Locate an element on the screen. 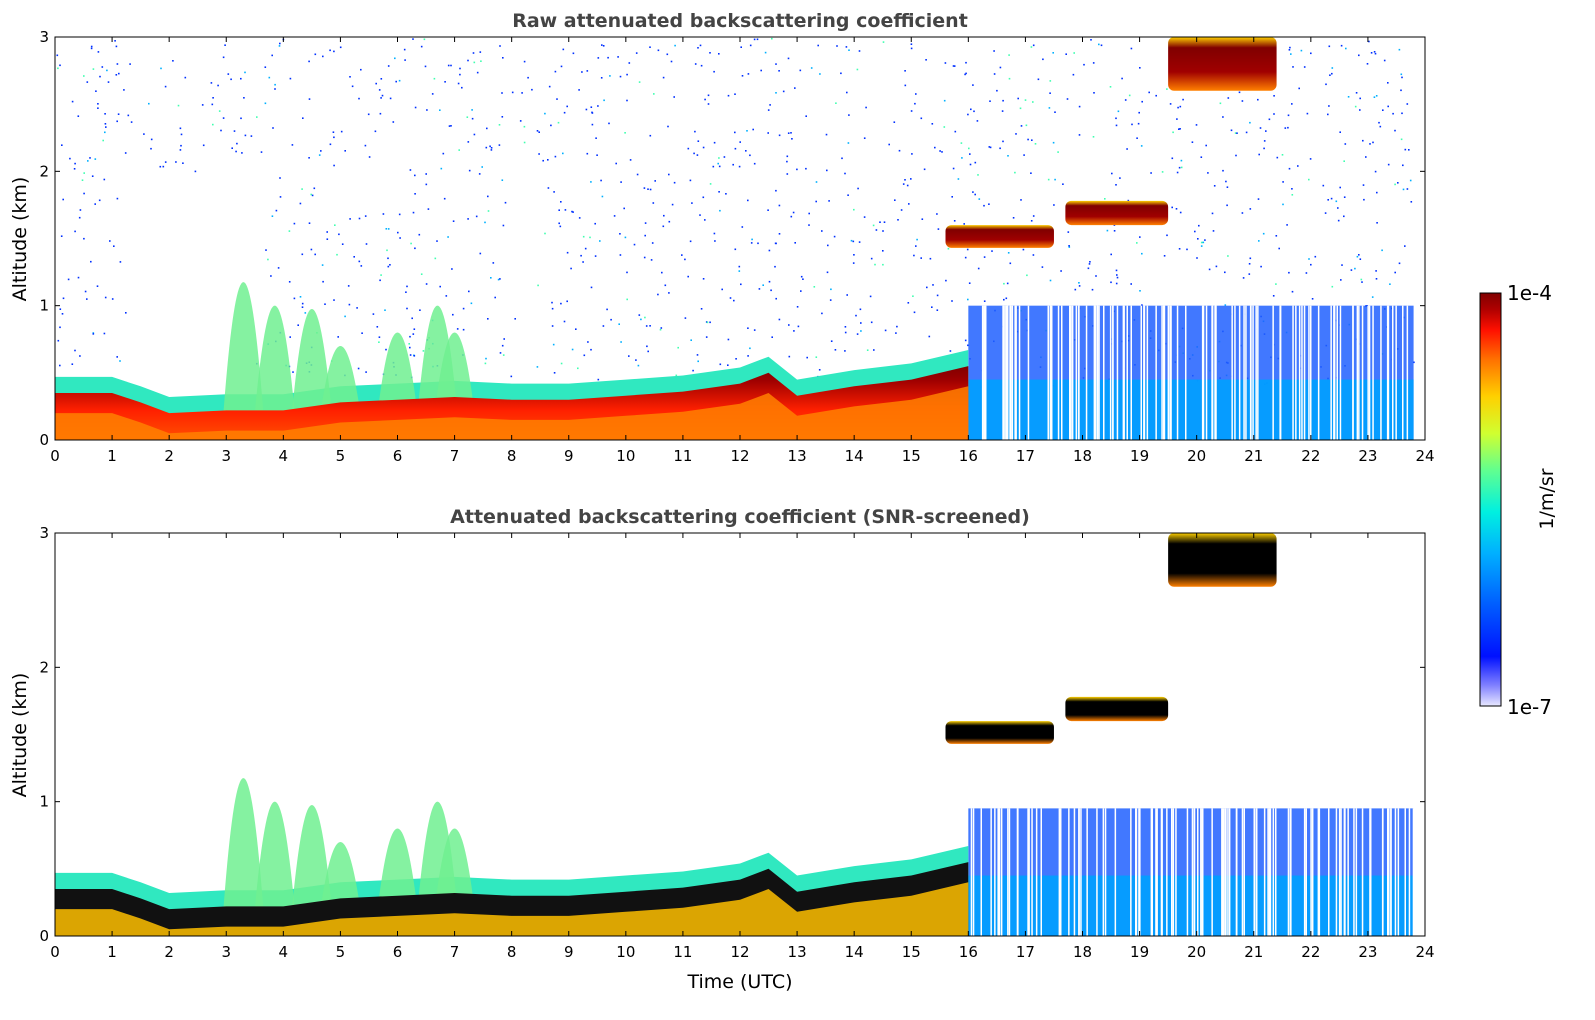 The height and width of the screenshot is (1020, 1595). x-tick-label: 22 is located at coordinates (1310, 952).